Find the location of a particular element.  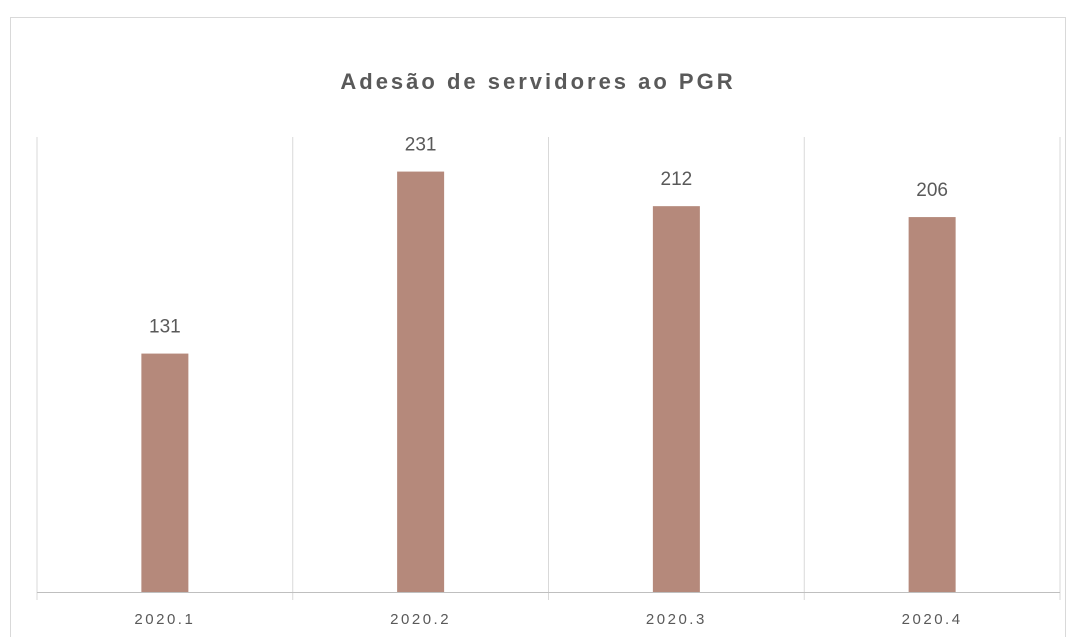

data-label: 206 is located at coordinates (932, 190).